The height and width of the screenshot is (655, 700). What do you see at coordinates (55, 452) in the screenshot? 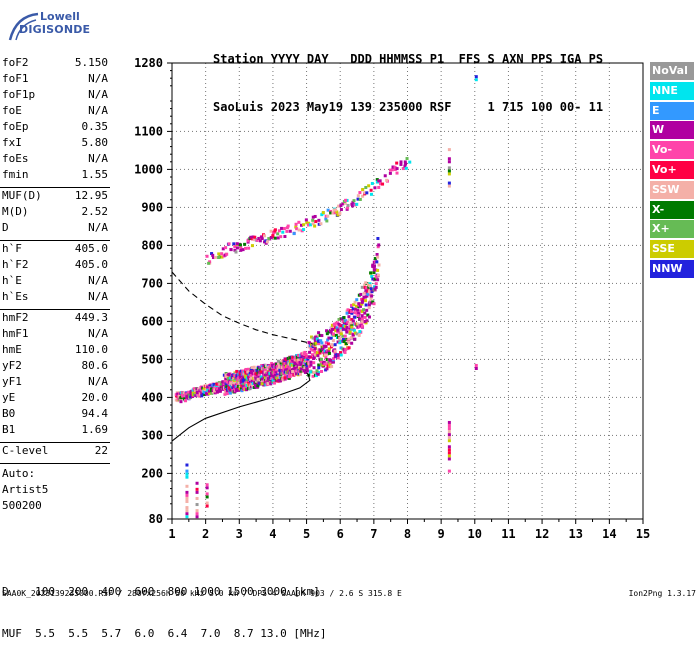
I see `param-row-clevel: C-level 22` at bounding box center [55, 452].